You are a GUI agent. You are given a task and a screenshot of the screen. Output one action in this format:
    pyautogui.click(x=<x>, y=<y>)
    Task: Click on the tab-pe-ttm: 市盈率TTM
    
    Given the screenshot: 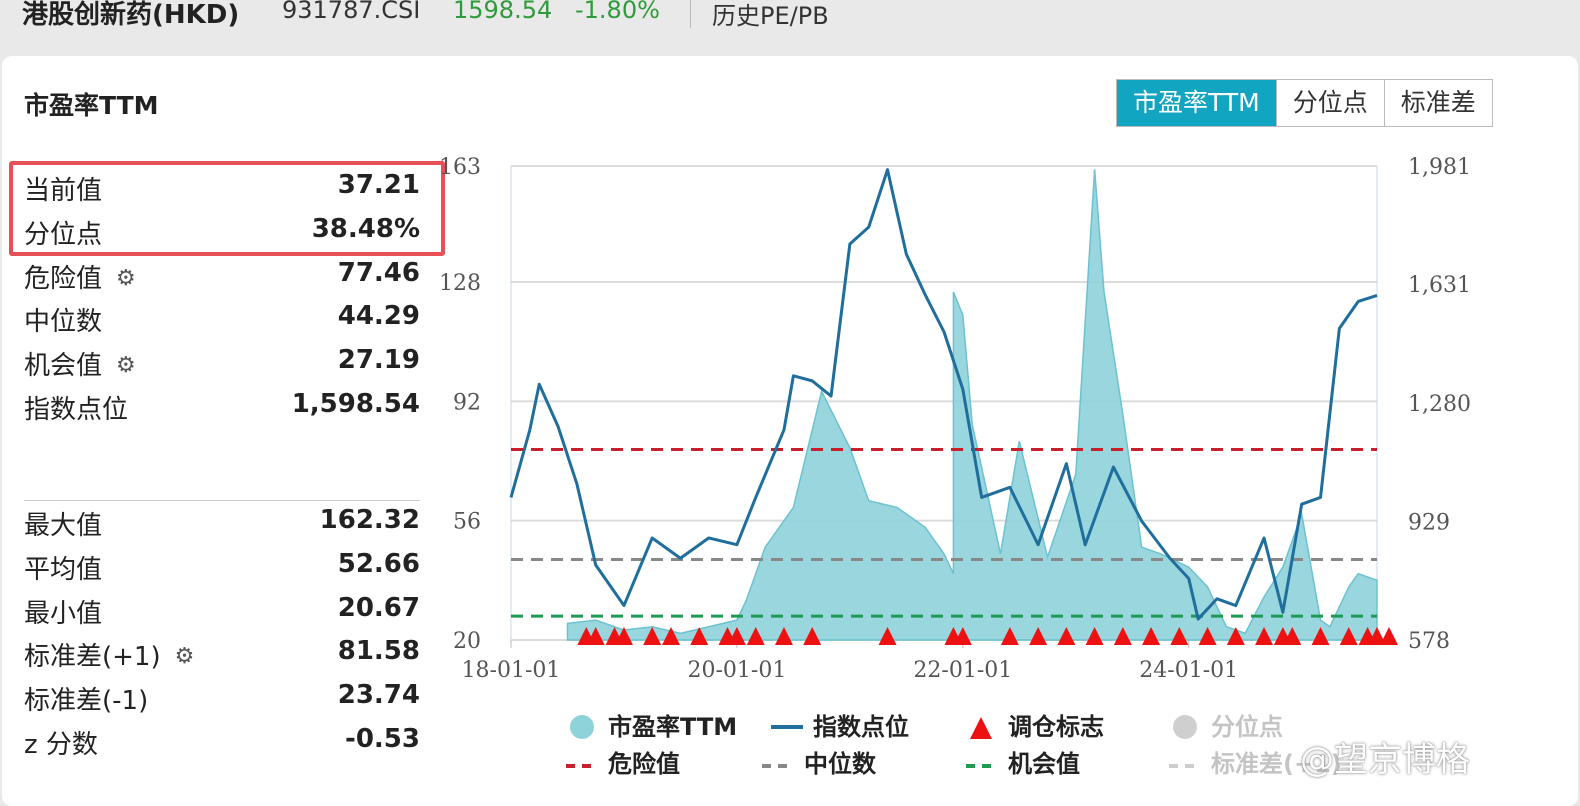 What is the action you would take?
    pyautogui.click(x=1196, y=103)
    